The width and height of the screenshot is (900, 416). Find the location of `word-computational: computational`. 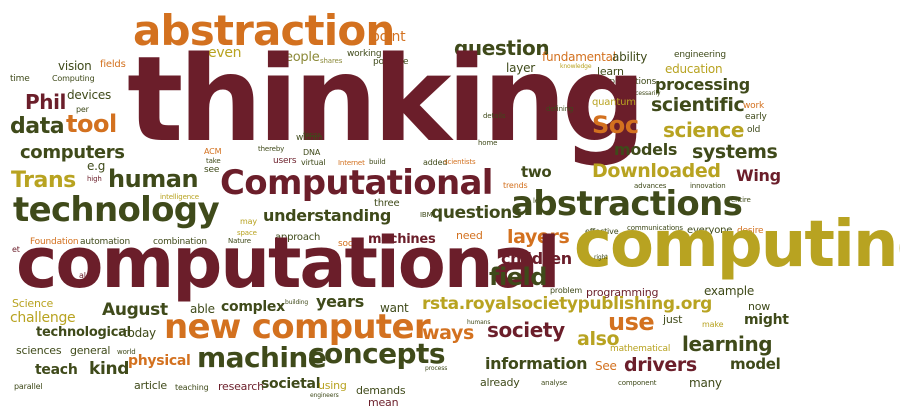

word-computational: computational is located at coordinates (288, 263).